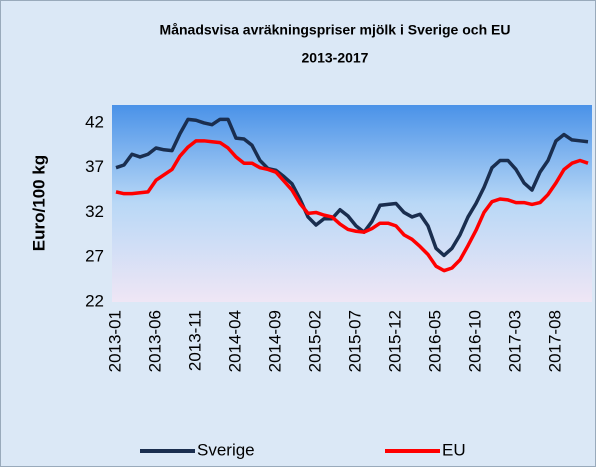 The height and width of the screenshot is (467, 596). Describe the element at coordinates (194, 340) in the screenshot. I see `x-tick-label: 2013-11` at that location.